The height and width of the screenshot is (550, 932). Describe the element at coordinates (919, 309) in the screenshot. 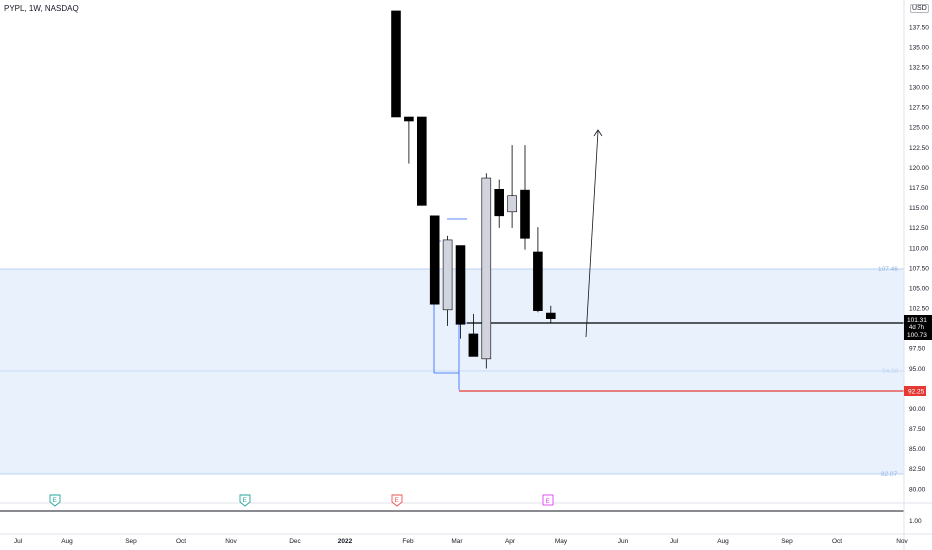

I see `price-tick-label: 102.50` at that location.